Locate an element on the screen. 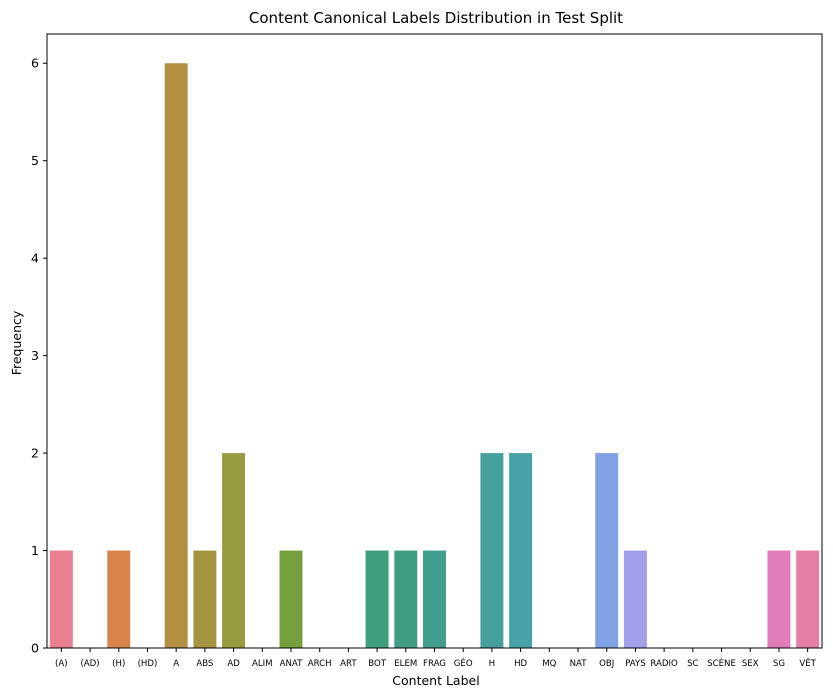 The width and height of the screenshot is (833, 697). y-tick-label: 4 is located at coordinates (35, 258).